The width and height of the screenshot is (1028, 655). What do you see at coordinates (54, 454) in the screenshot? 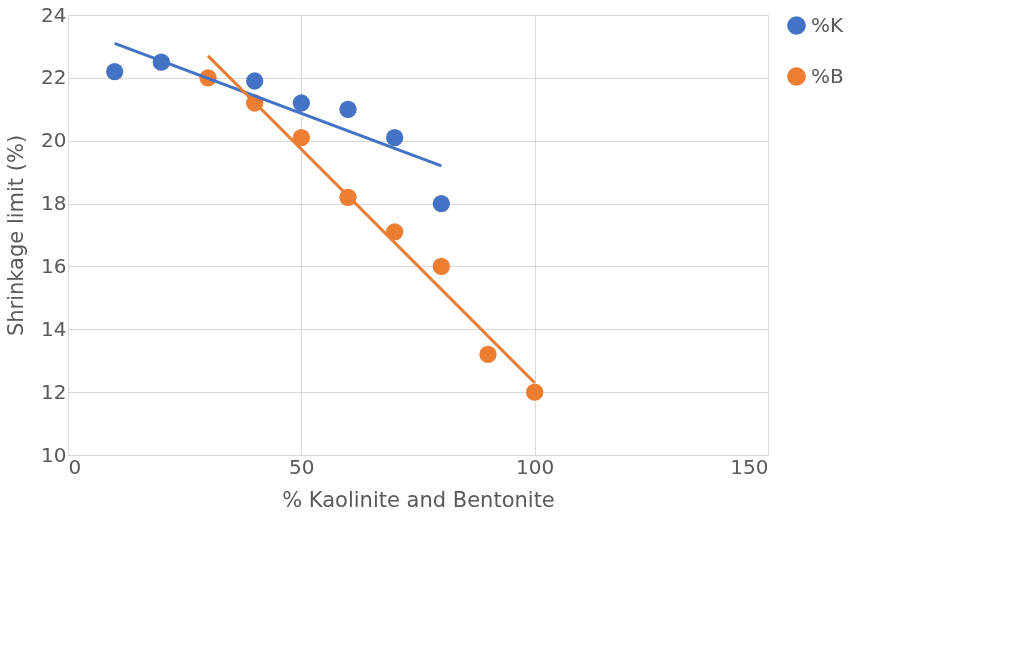
I see `y-tick-label: 10` at bounding box center [54, 454].